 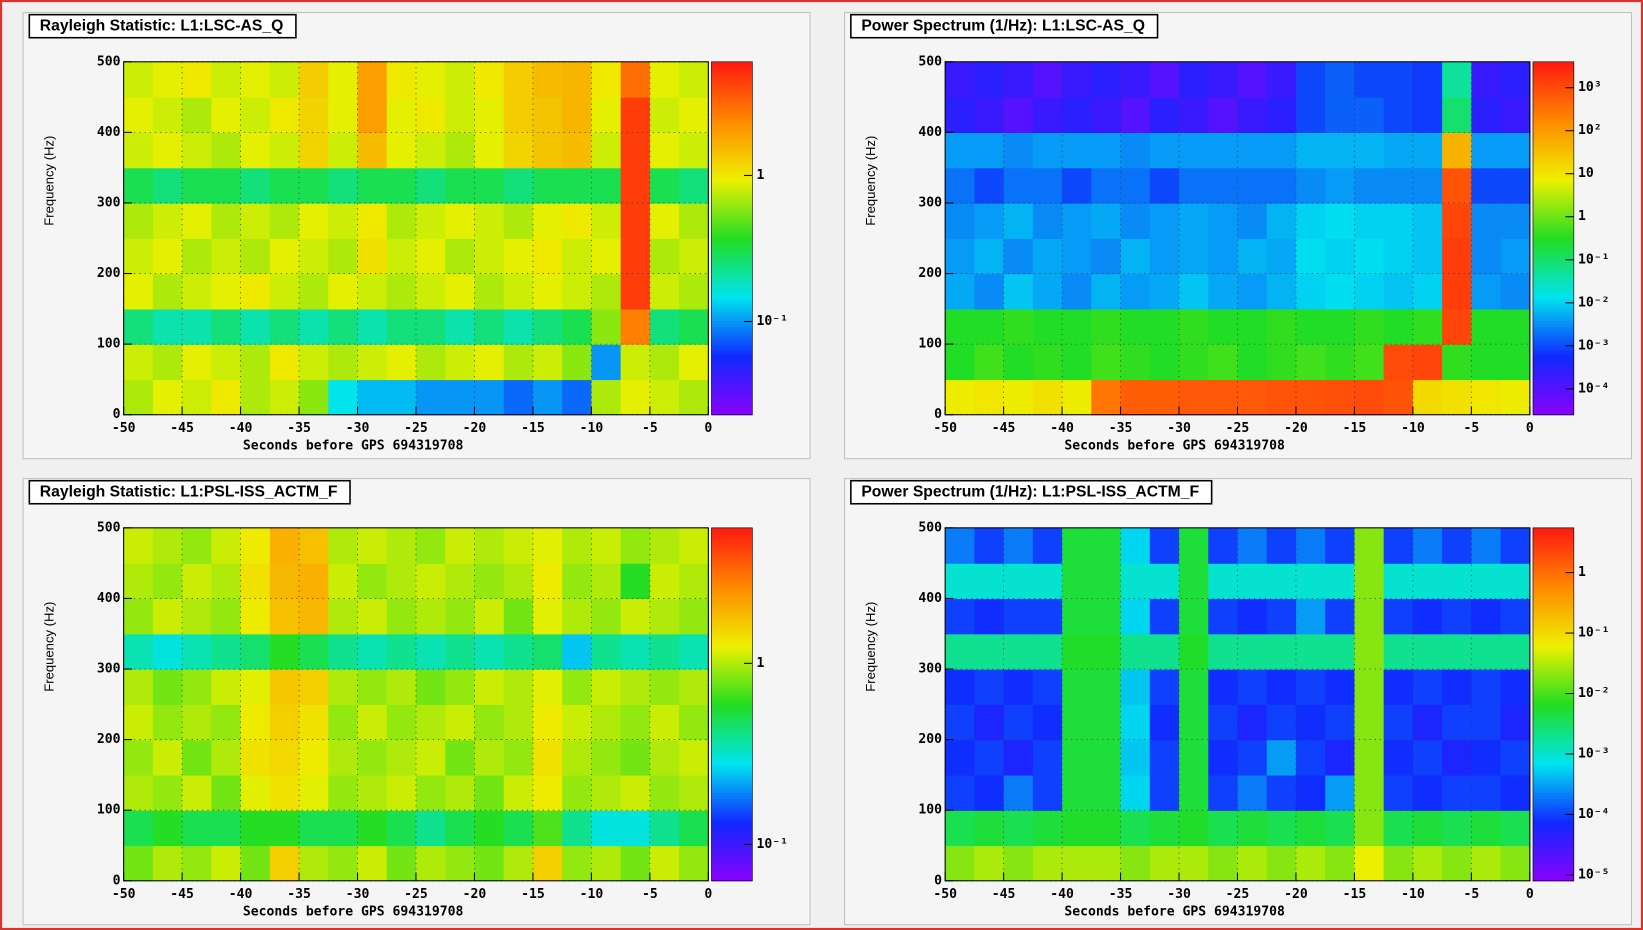 I want to click on y-tick-label: 300, so click(x=930, y=202).